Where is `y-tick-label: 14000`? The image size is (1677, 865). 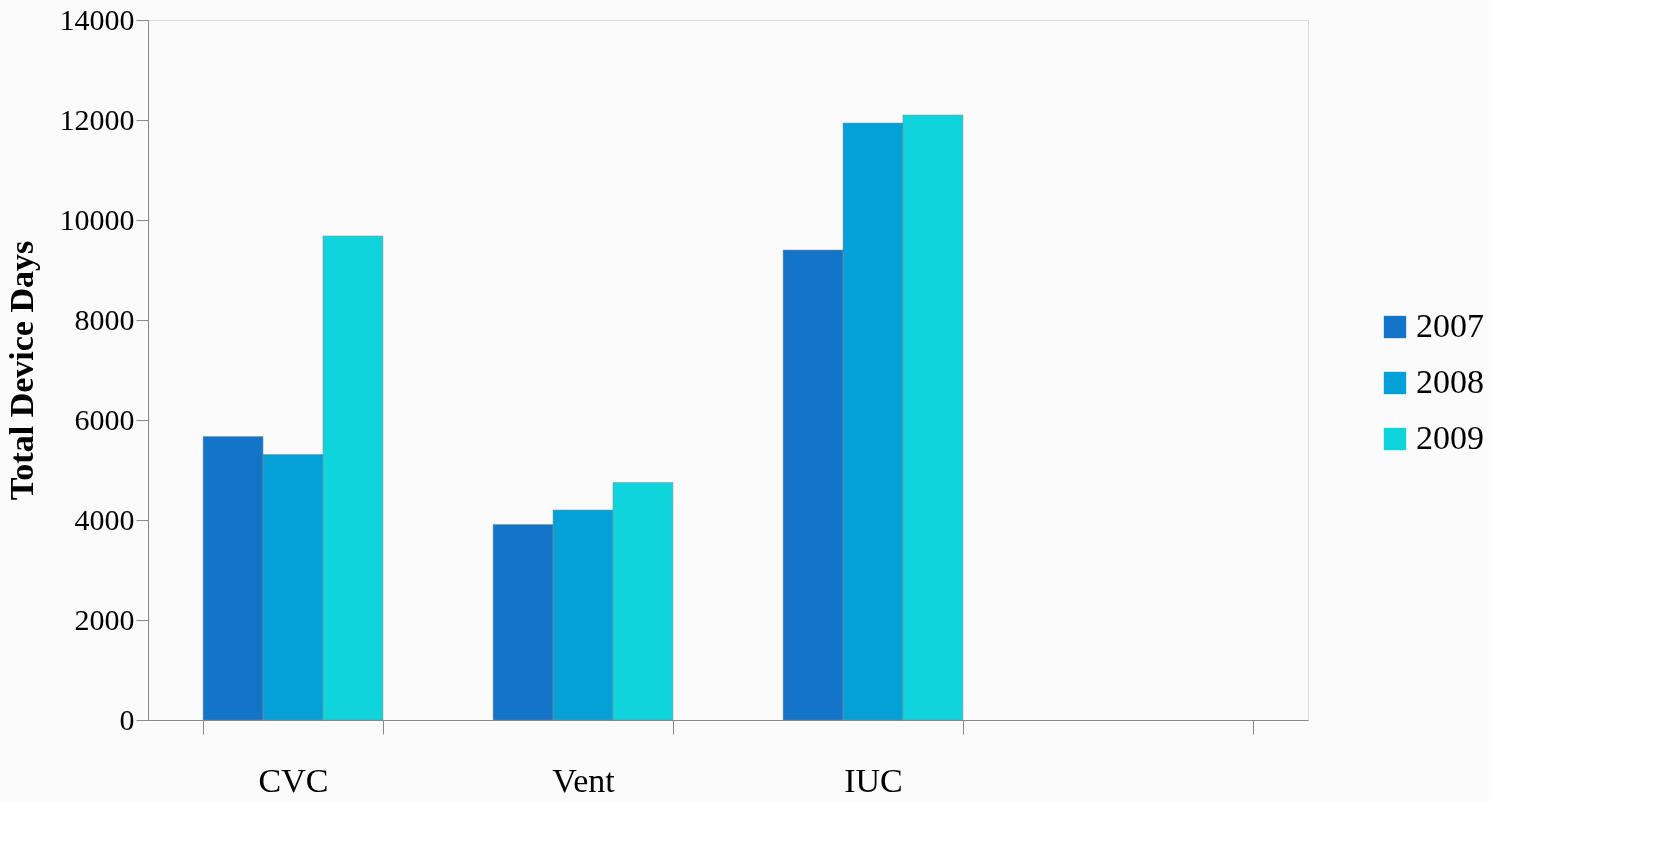
y-tick-label: 14000 is located at coordinates (97, 19).